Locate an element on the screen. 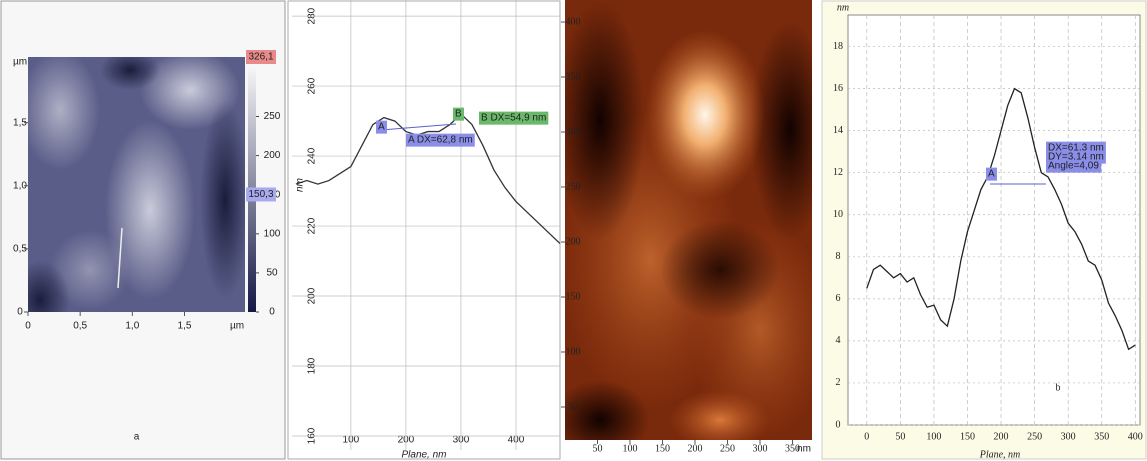 The height and width of the screenshot is (461, 1147). y-tick-label: 14 is located at coordinates (838, 130).